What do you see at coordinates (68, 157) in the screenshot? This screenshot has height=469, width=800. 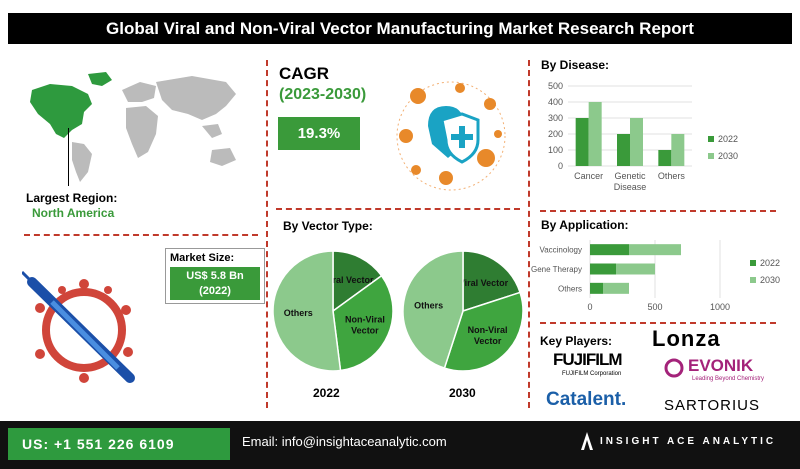 I see `region-pointer-line` at bounding box center [68, 157].